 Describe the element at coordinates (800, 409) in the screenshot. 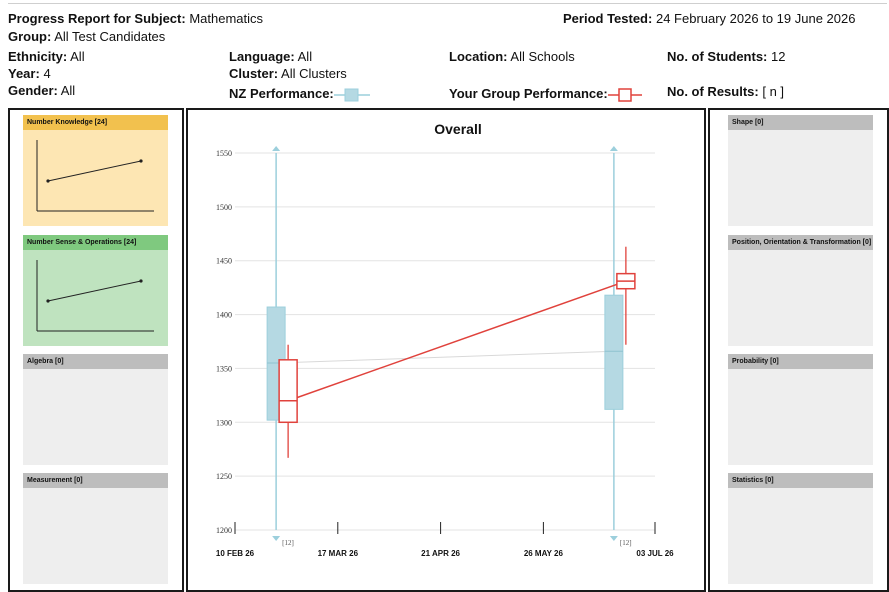

I see `strand-panel: Probability [0]` at that location.